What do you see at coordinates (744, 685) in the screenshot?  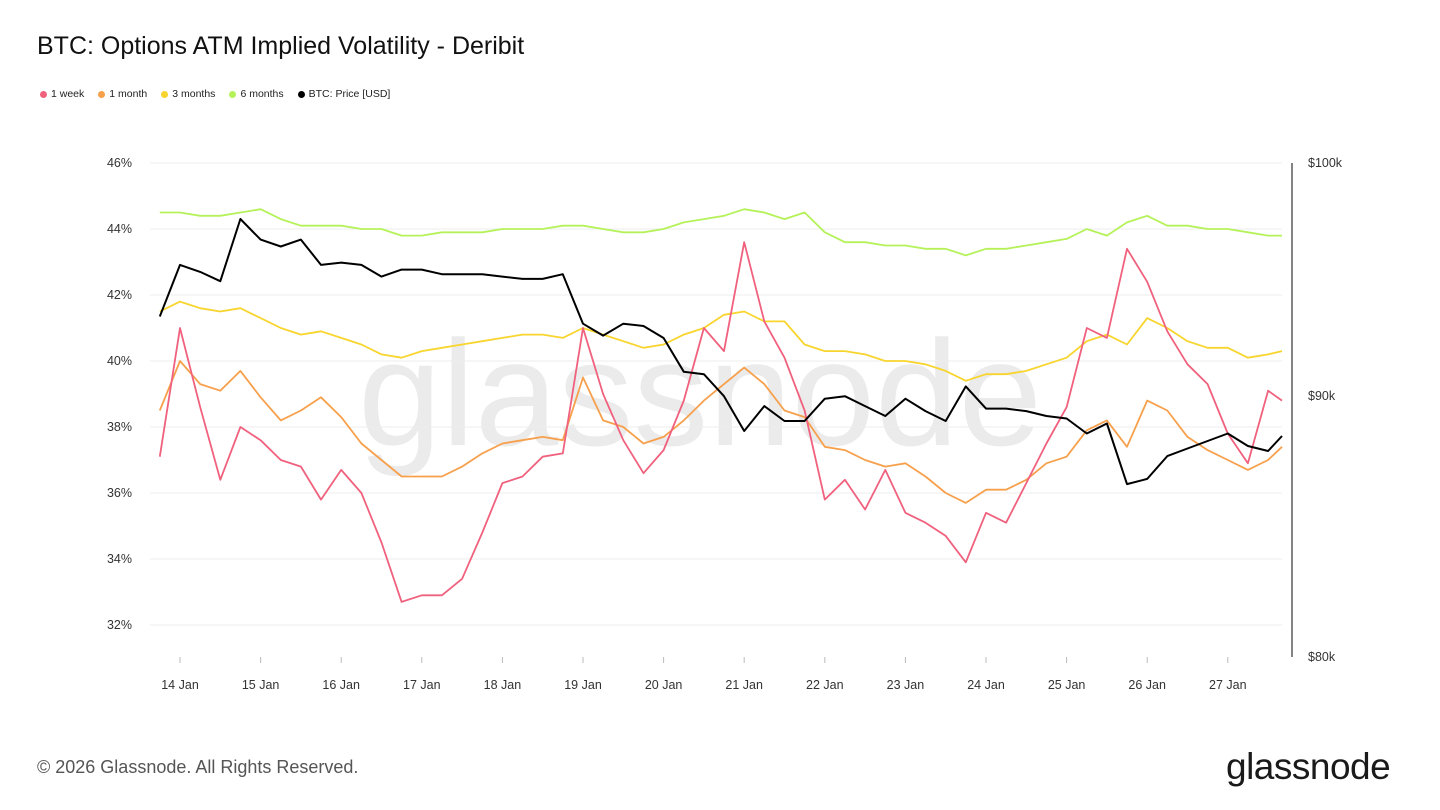 I see `x-tick-label: 21 Jan` at bounding box center [744, 685].